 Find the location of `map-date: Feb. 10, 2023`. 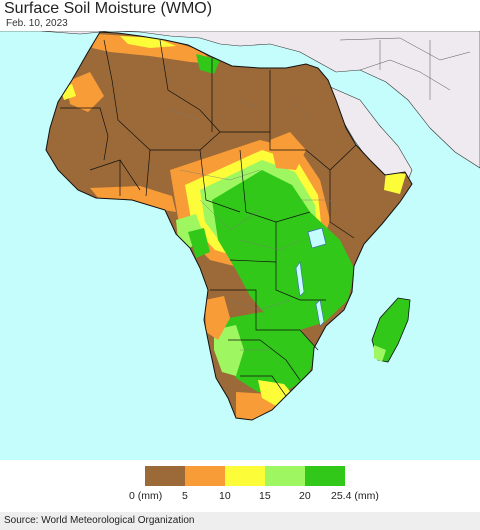

map-date: Feb. 10, 2023 is located at coordinates (37, 23).